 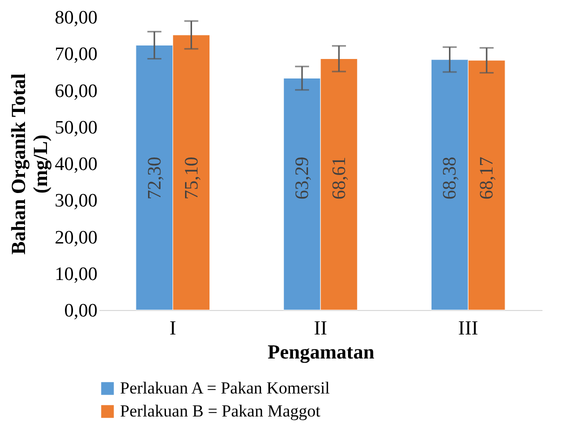 I want to click on y-tick-label: 20,00, so click(x=76, y=237).